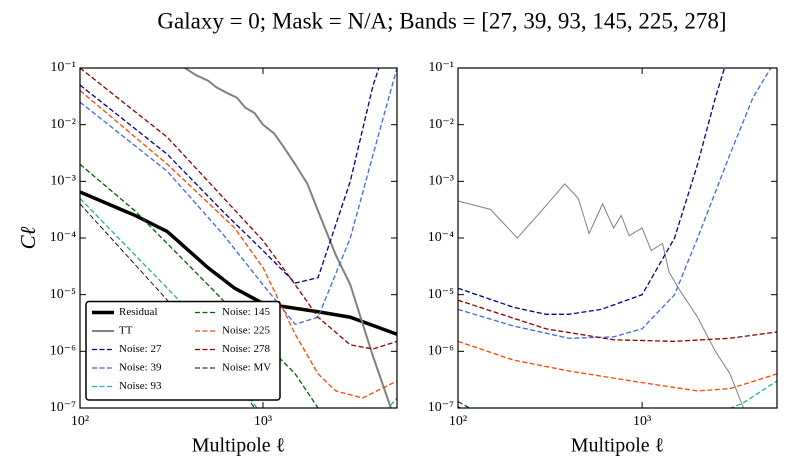  Describe the element at coordinates (28, 237) in the screenshot. I see `y-axis-label: Cℓ` at that location.